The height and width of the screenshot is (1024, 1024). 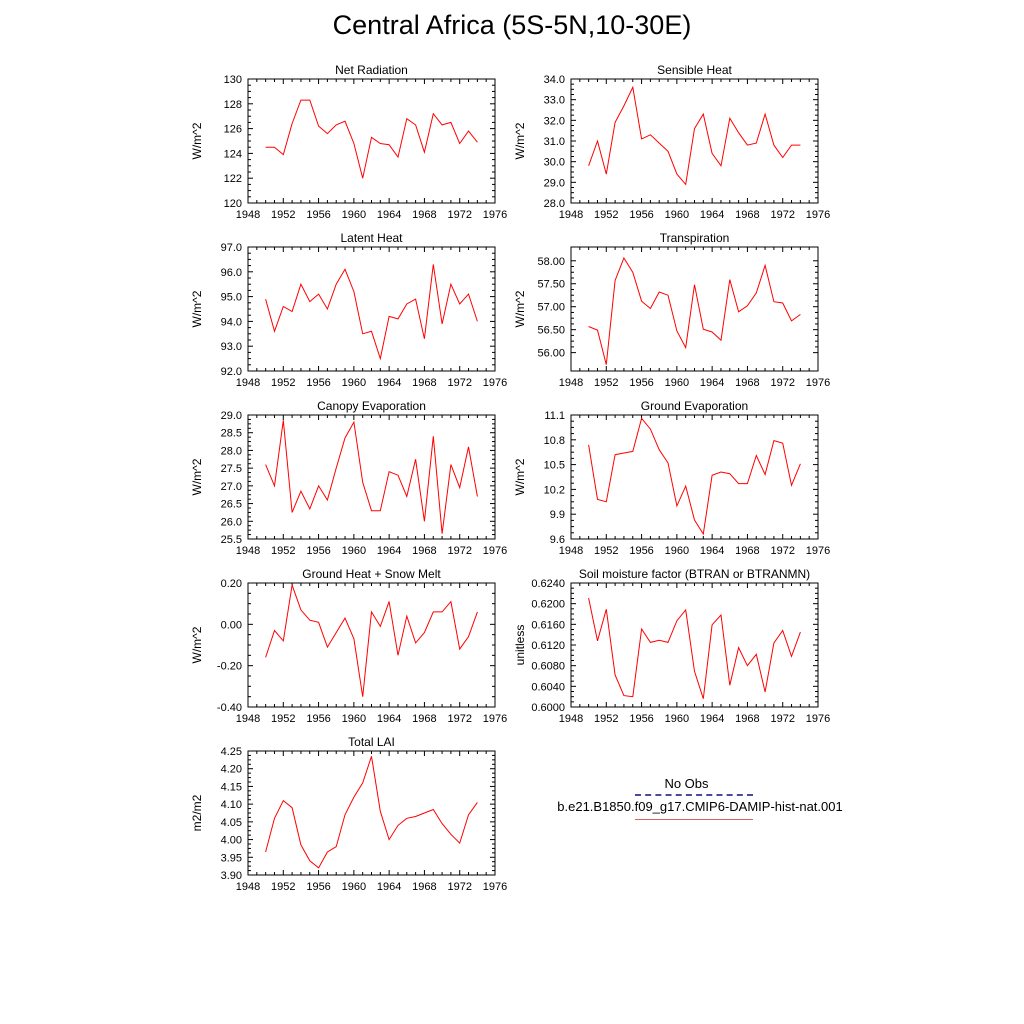 What do you see at coordinates (229, 667) in the screenshot?
I see `y-tick-label: -0.20` at bounding box center [229, 667].